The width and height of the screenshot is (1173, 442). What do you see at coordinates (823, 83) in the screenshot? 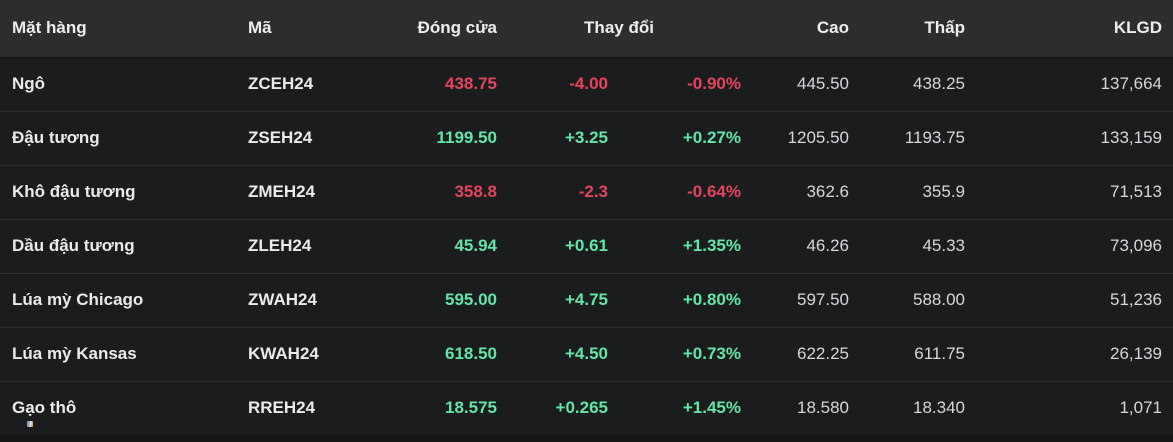
I see `high-price: 445.50` at bounding box center [823, 83].